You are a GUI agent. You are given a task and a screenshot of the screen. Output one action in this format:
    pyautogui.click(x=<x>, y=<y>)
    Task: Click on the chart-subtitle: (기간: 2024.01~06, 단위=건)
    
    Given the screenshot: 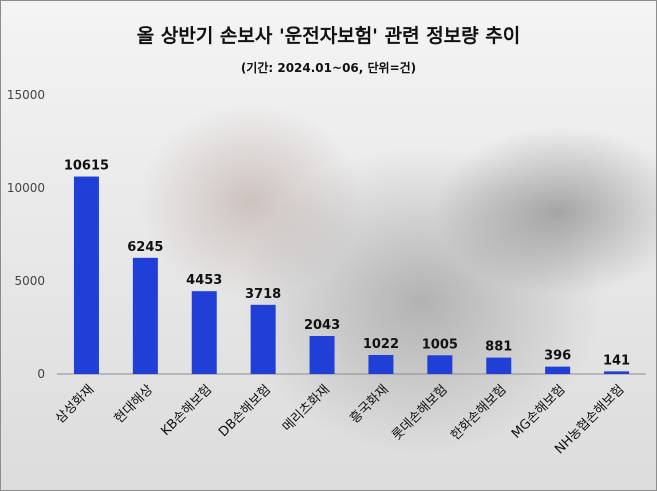 What is the action you would take?
    pyautogui.click(x=328, y=68)
    